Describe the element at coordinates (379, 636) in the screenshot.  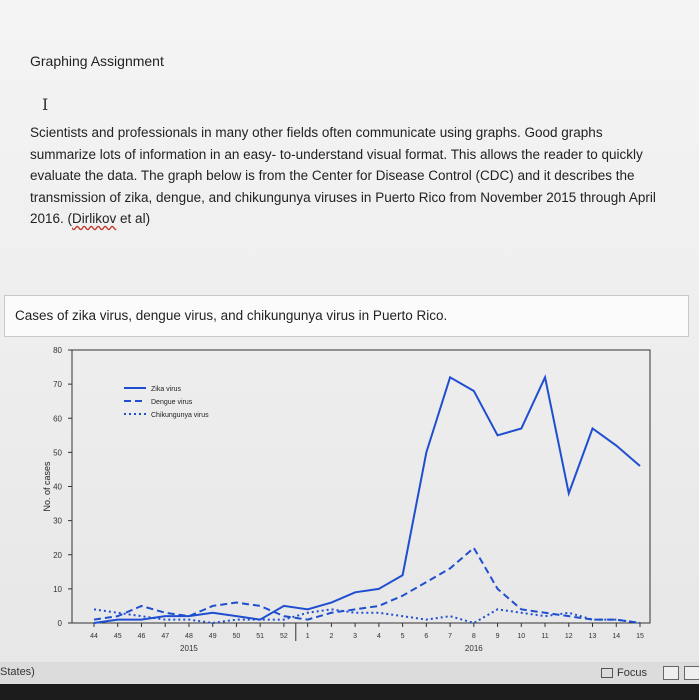
I see `x-tick-label: 4` at that location.